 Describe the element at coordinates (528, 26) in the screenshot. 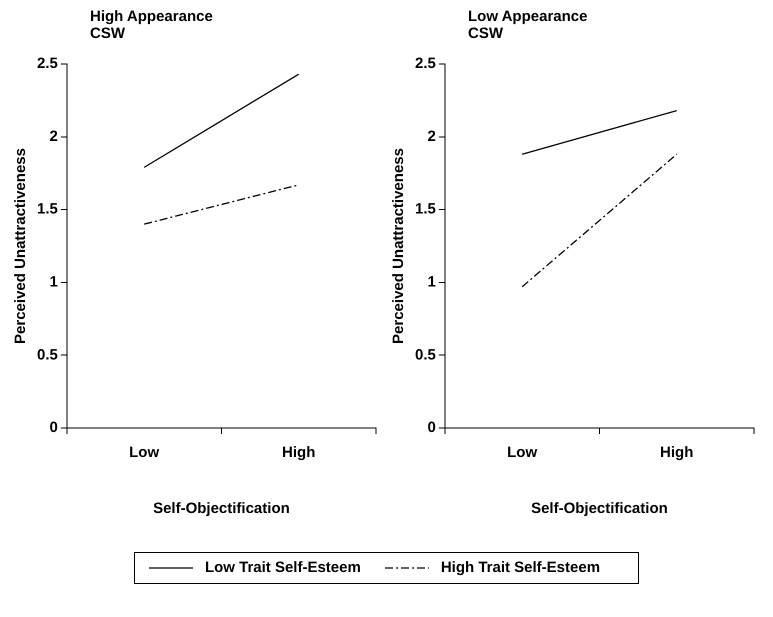

I see `chart-title: Low Appearance CSW` at that location.